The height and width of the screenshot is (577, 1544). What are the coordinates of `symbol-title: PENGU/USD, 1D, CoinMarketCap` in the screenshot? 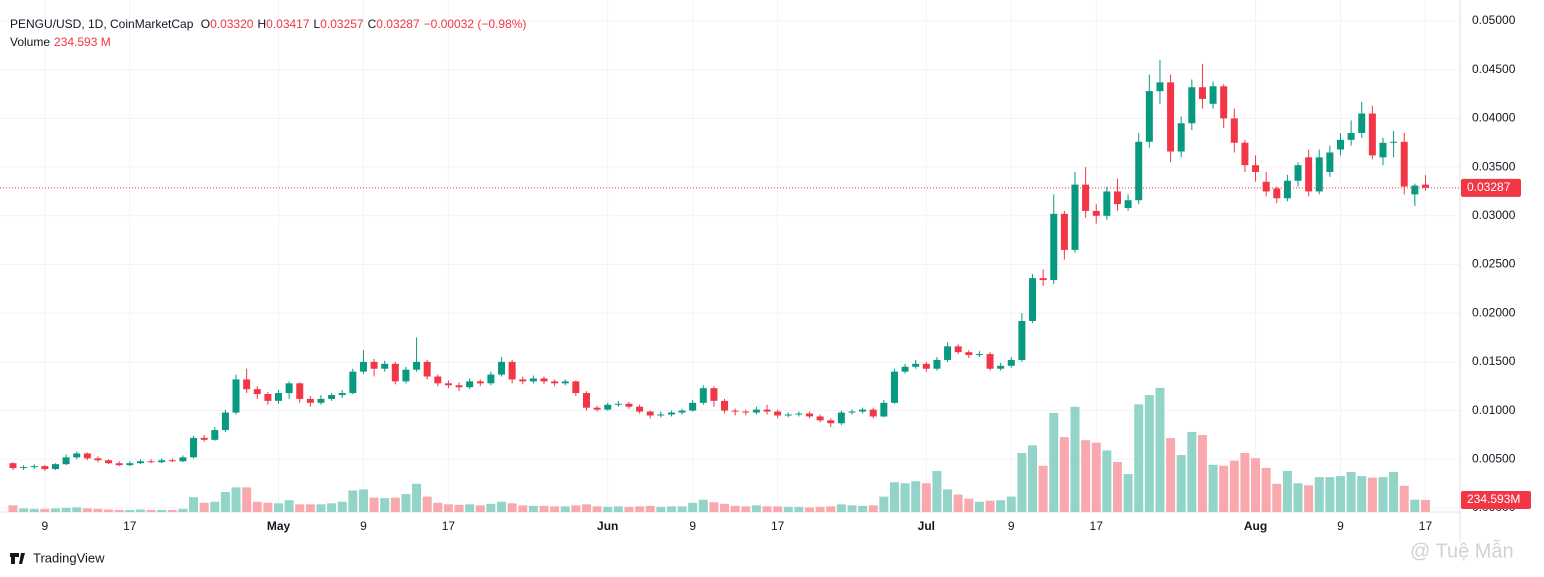 It's located at (102, 24).